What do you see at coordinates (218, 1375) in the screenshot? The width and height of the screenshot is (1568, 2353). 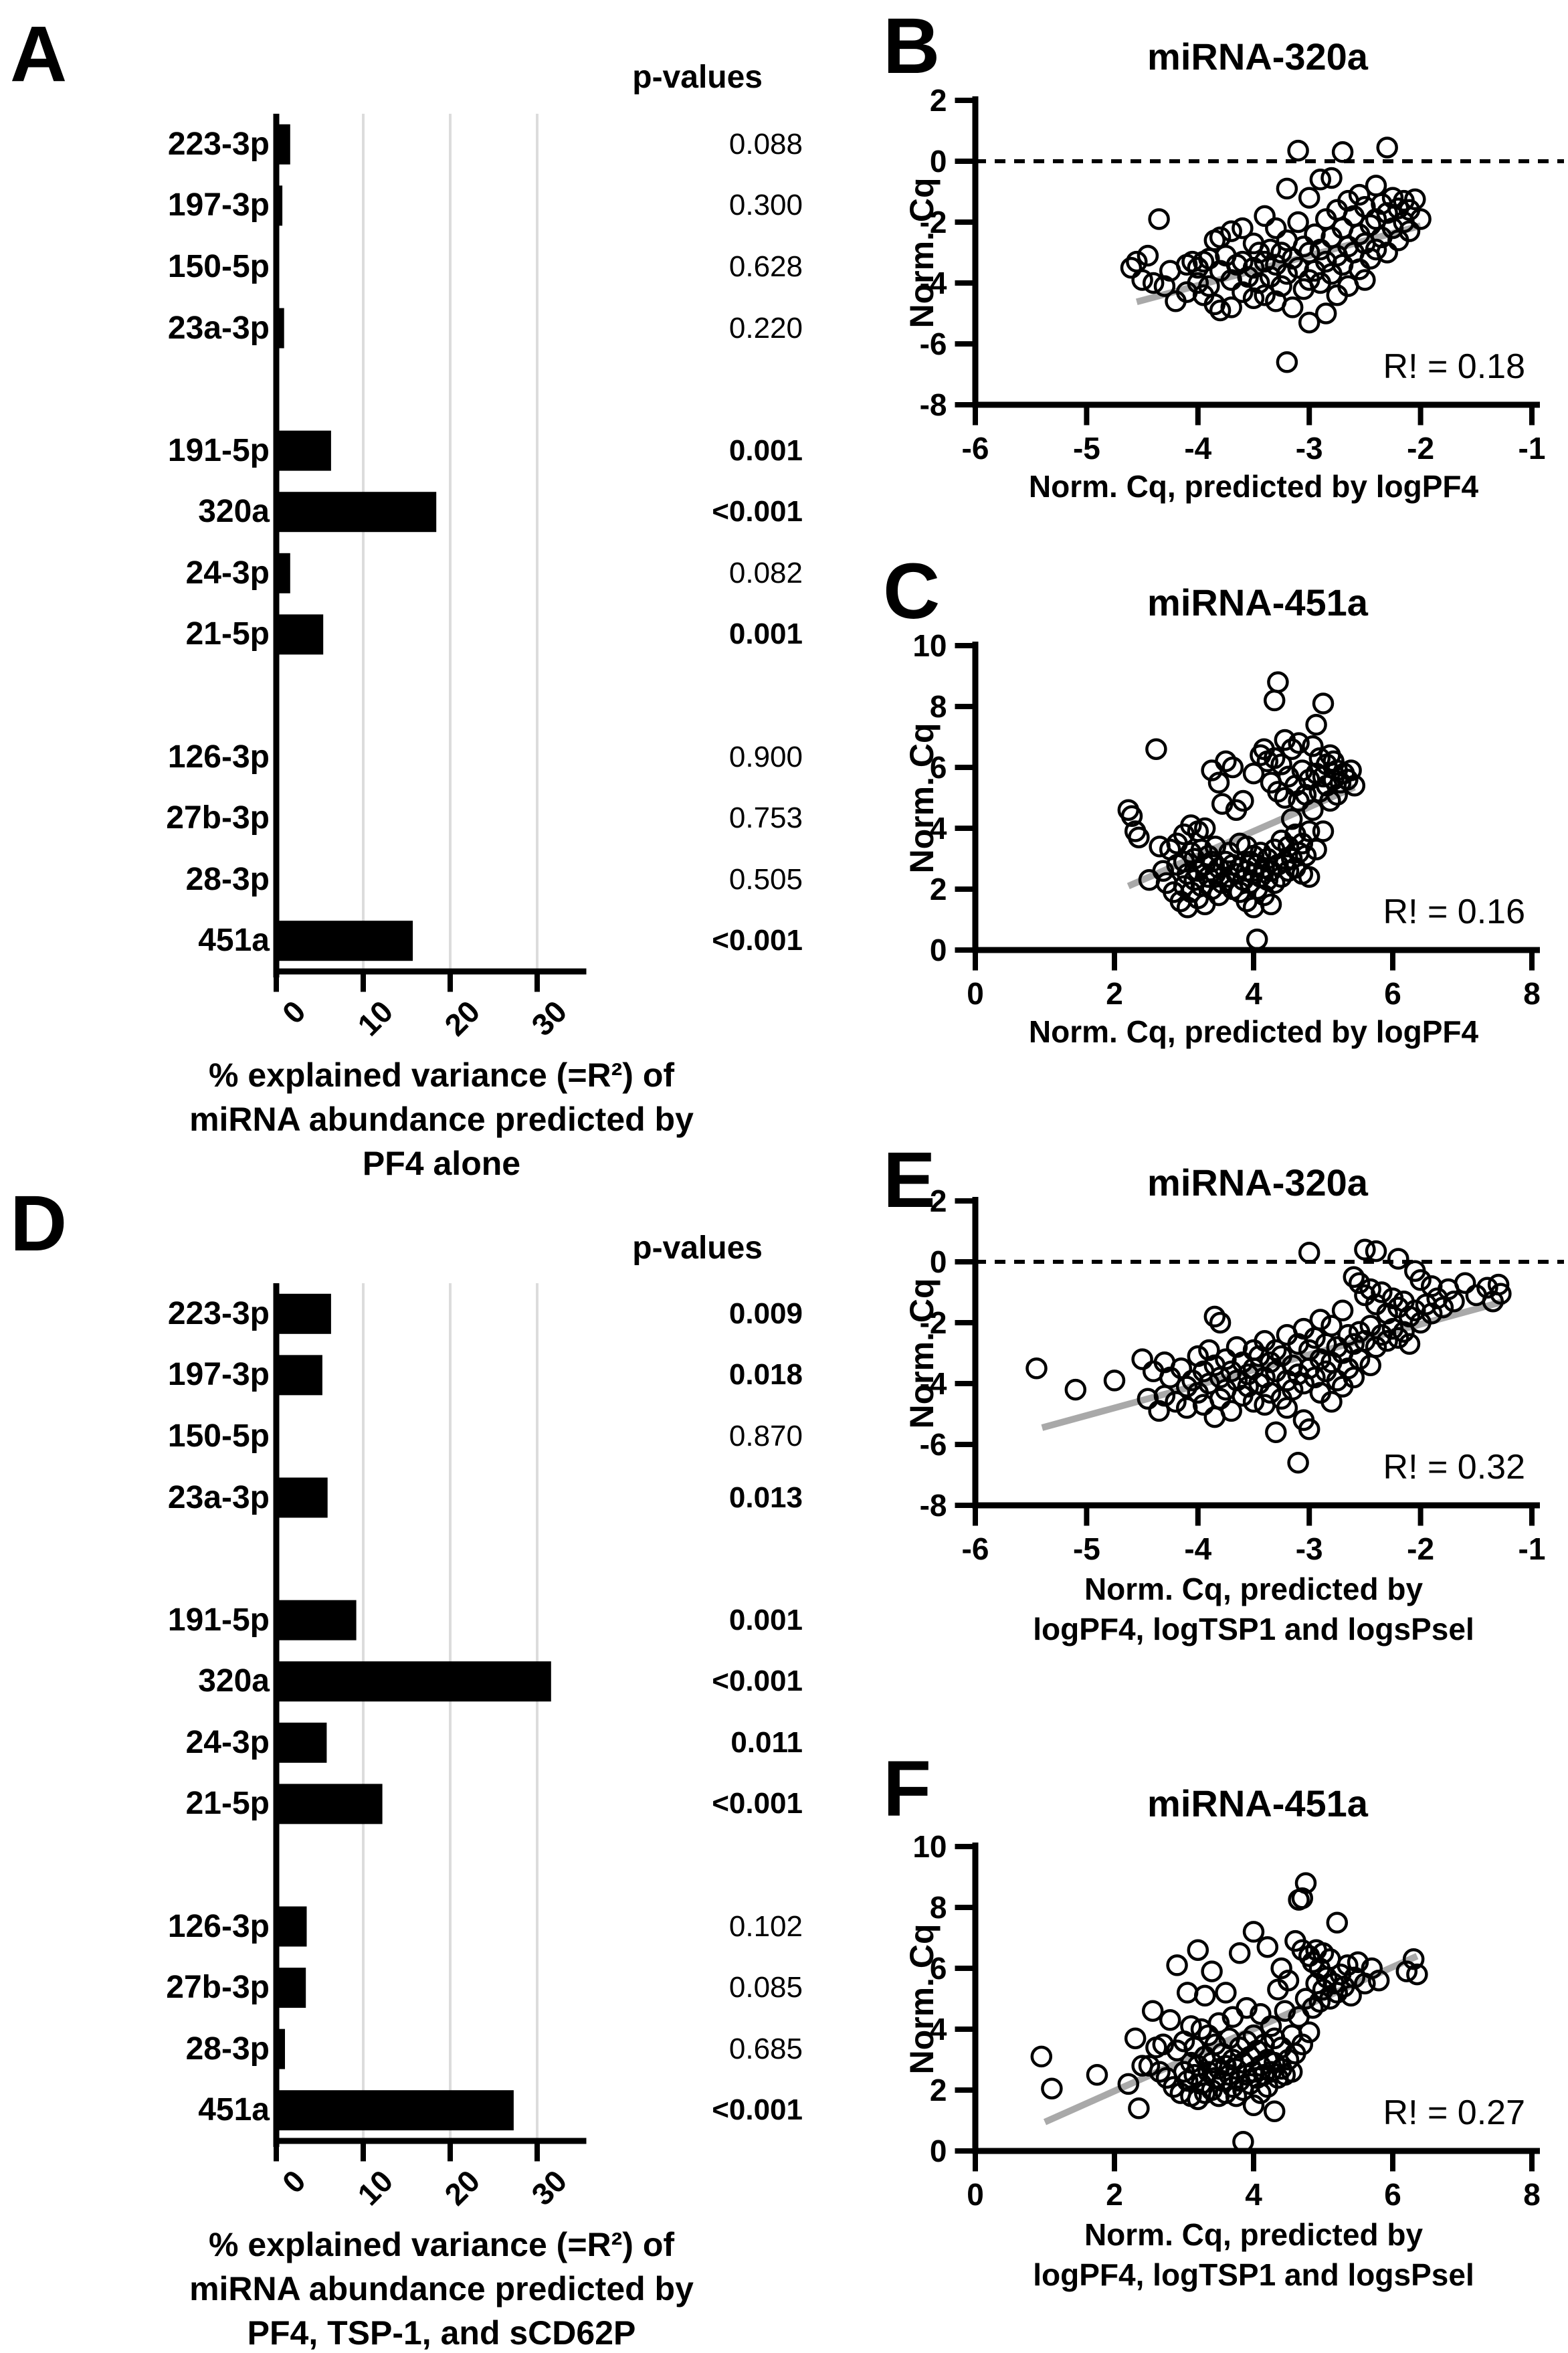 I see `category-label-197-3p: 197-3p` at bounding box center [218, 1375].